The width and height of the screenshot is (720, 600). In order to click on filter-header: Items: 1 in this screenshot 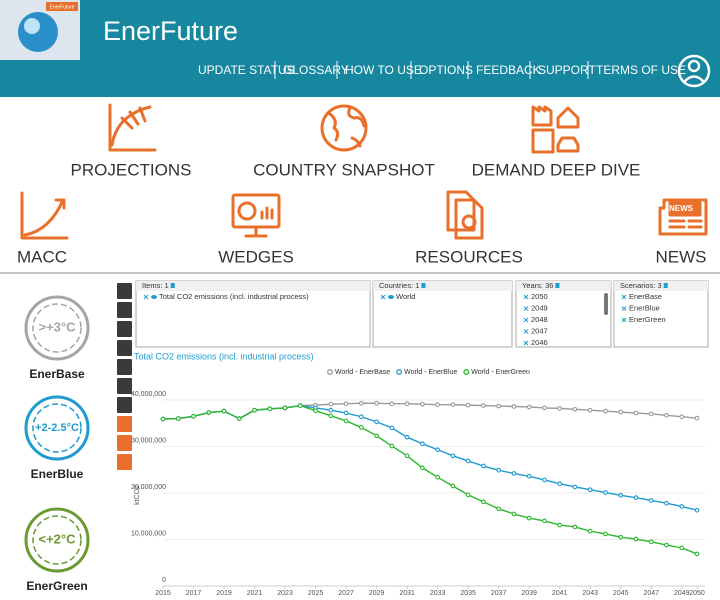, I will do `click(155, 285)`.